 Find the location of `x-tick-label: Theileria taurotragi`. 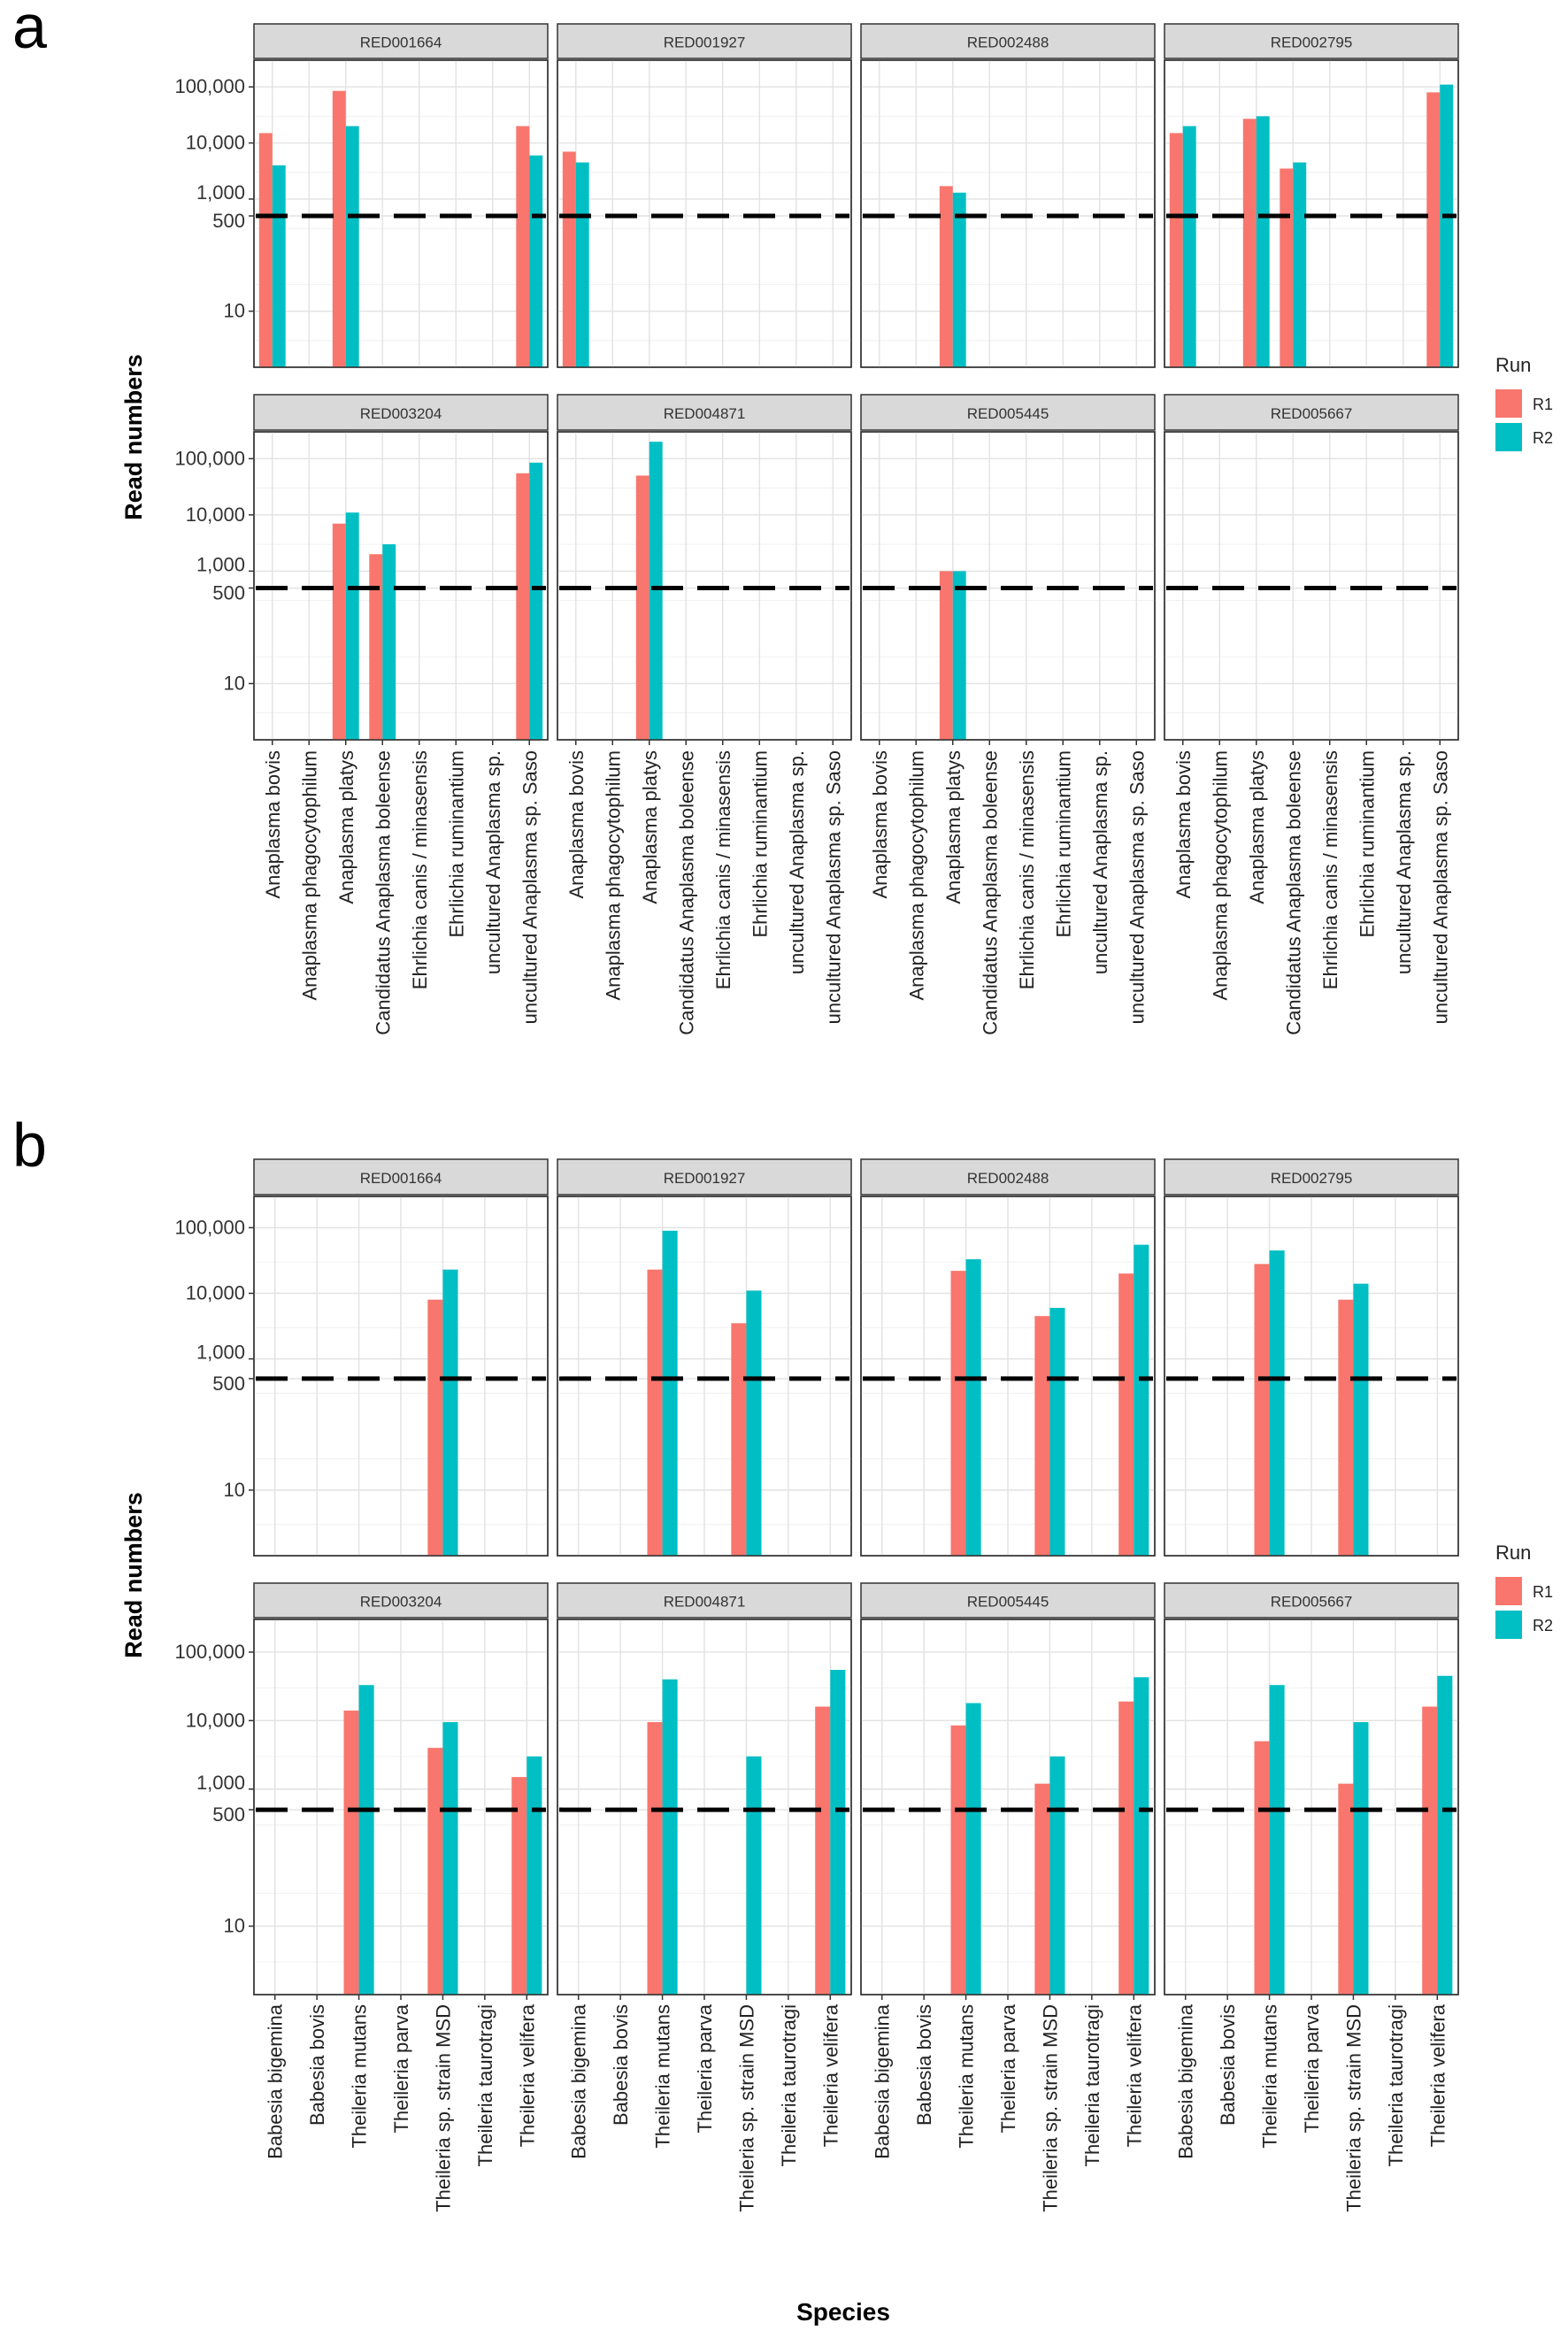

x-tick-label: Theileria taurotragi is located at coordinates (1092, 2085).